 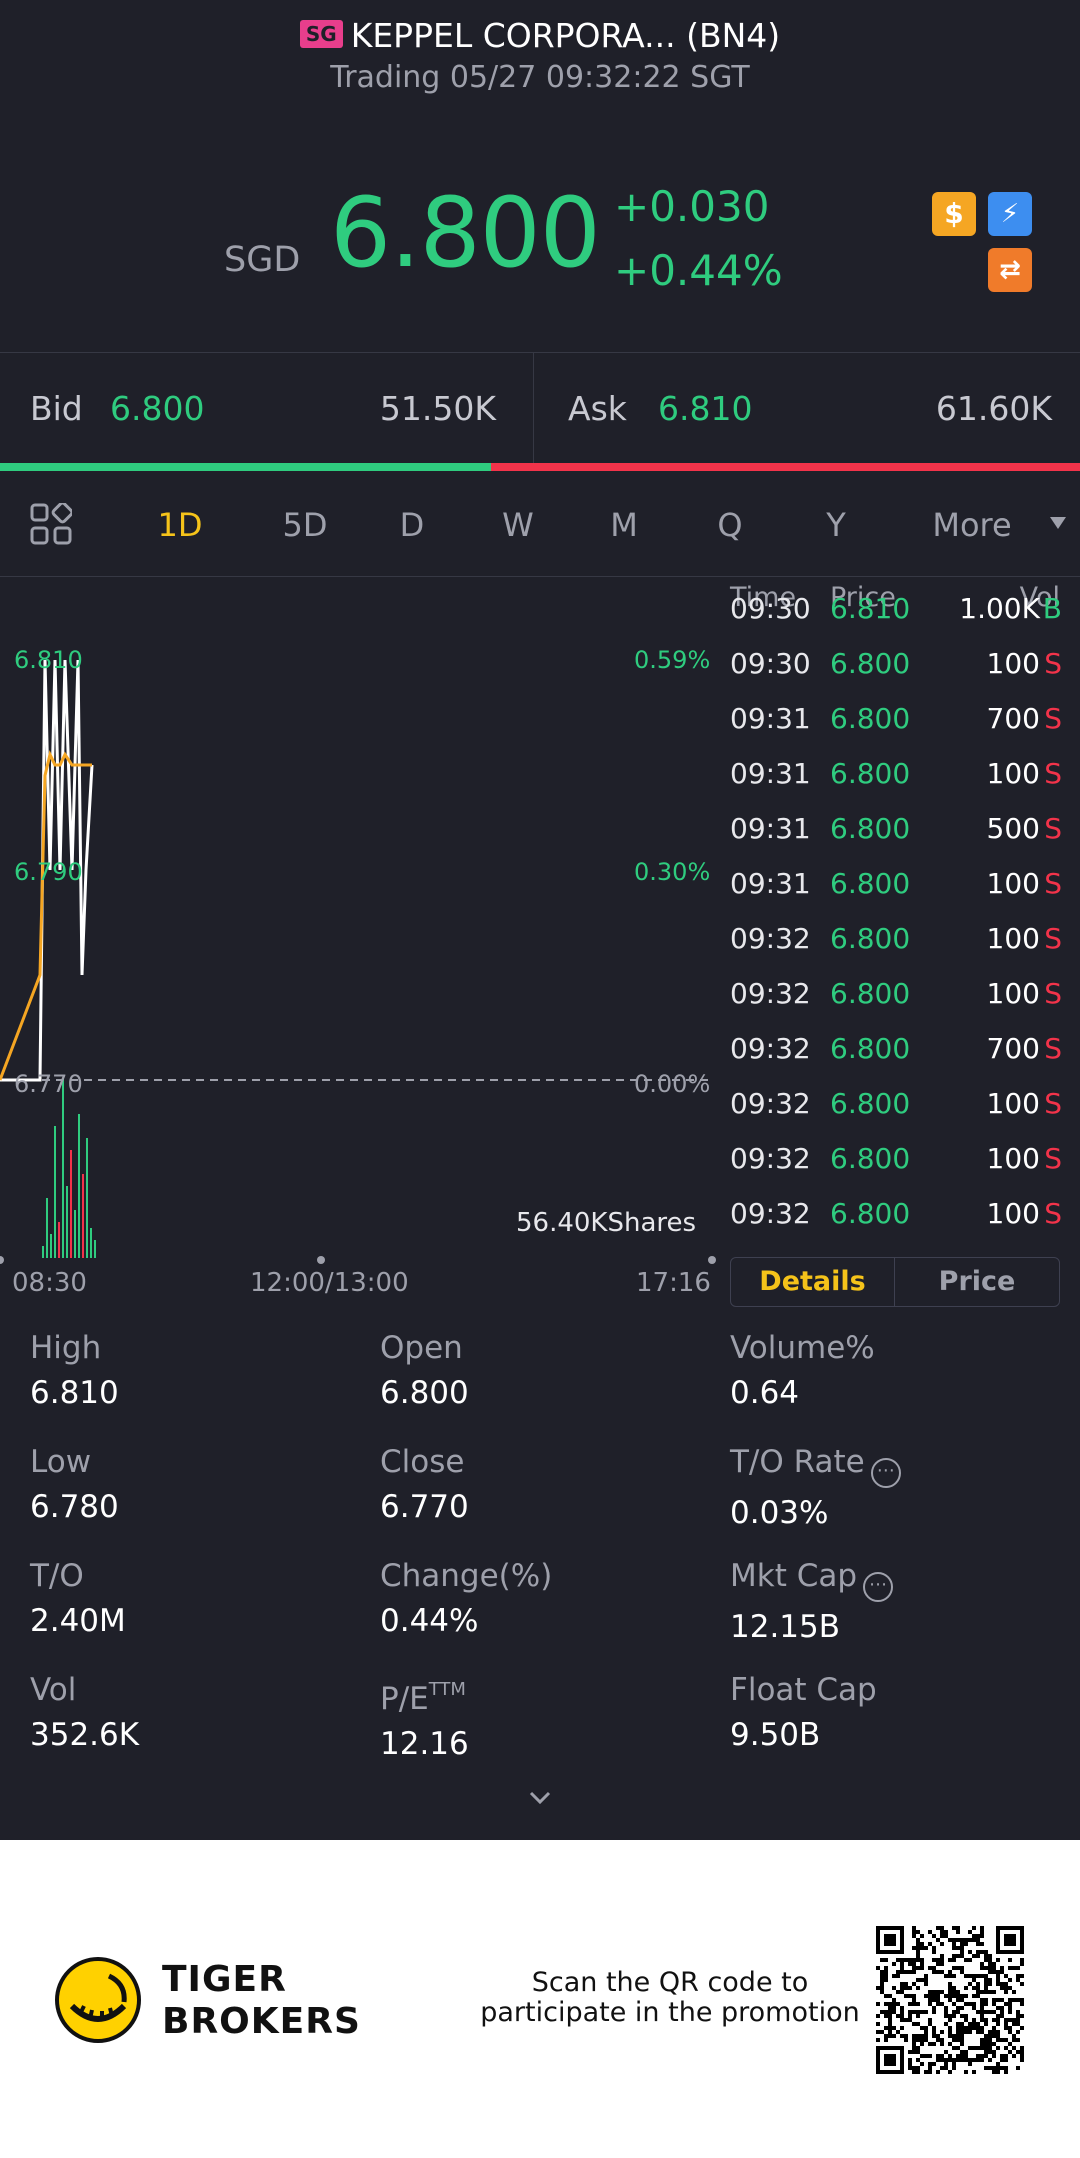 I want to click on tab-m: M, so click(x=624, y=525).